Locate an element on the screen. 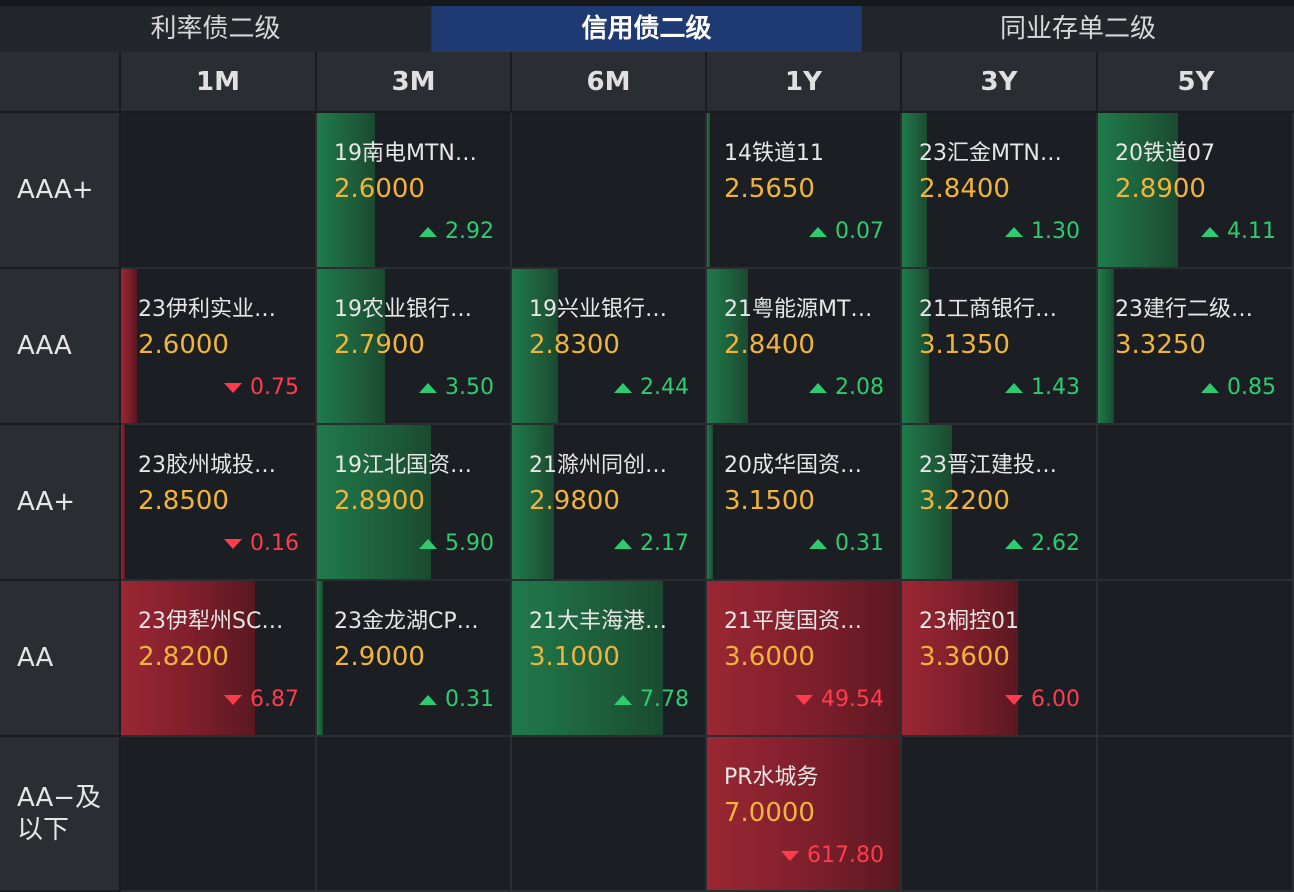 Image resolution: width=1294 pixels, height=892 pixels. tab-ncd: 同业存单二级 is located at coordinates (1077, 29).